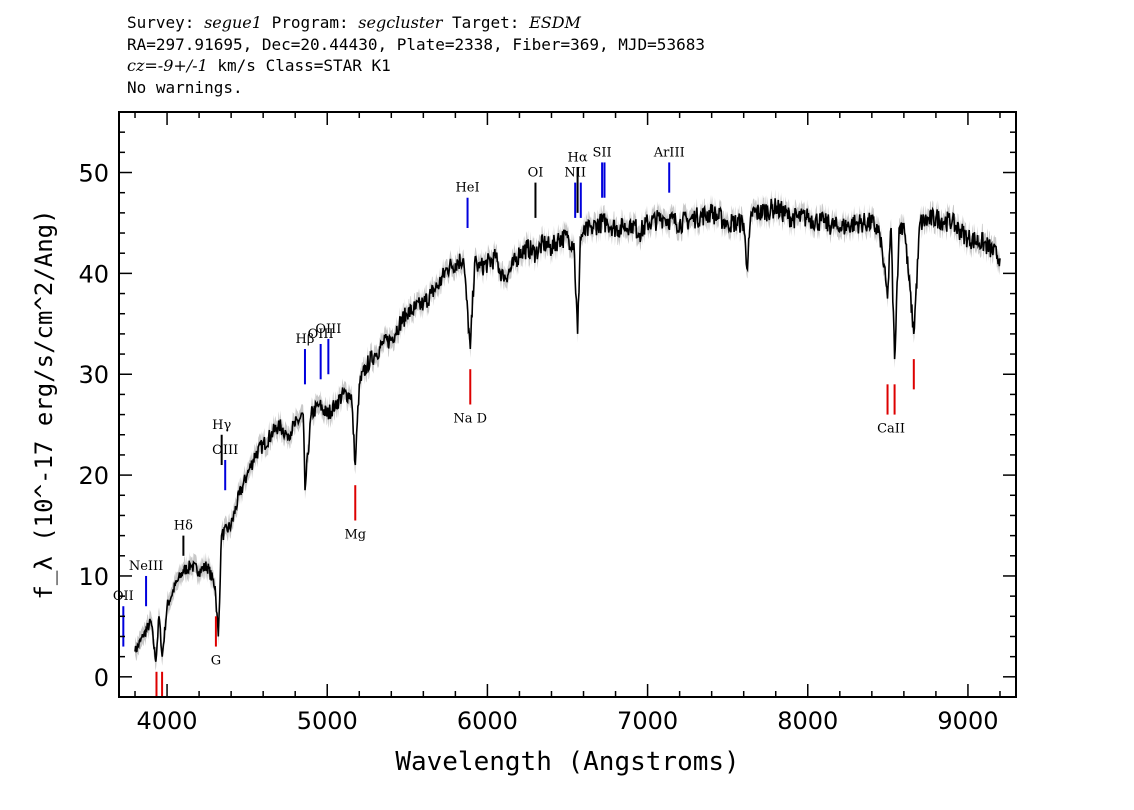 This screenshot has width=1134, height=810. Describe the element at coordinates (216, 661) in the screenshot. I see `absorption-line-label: G` at that location.